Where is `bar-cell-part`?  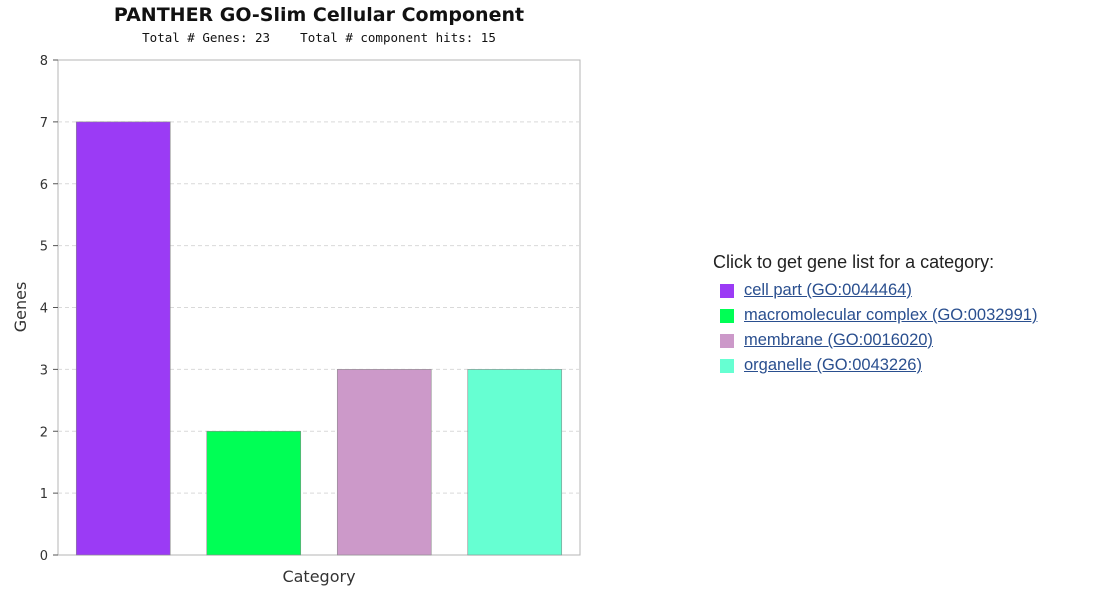
bar-cell-part is located at coordinates (123, 338).